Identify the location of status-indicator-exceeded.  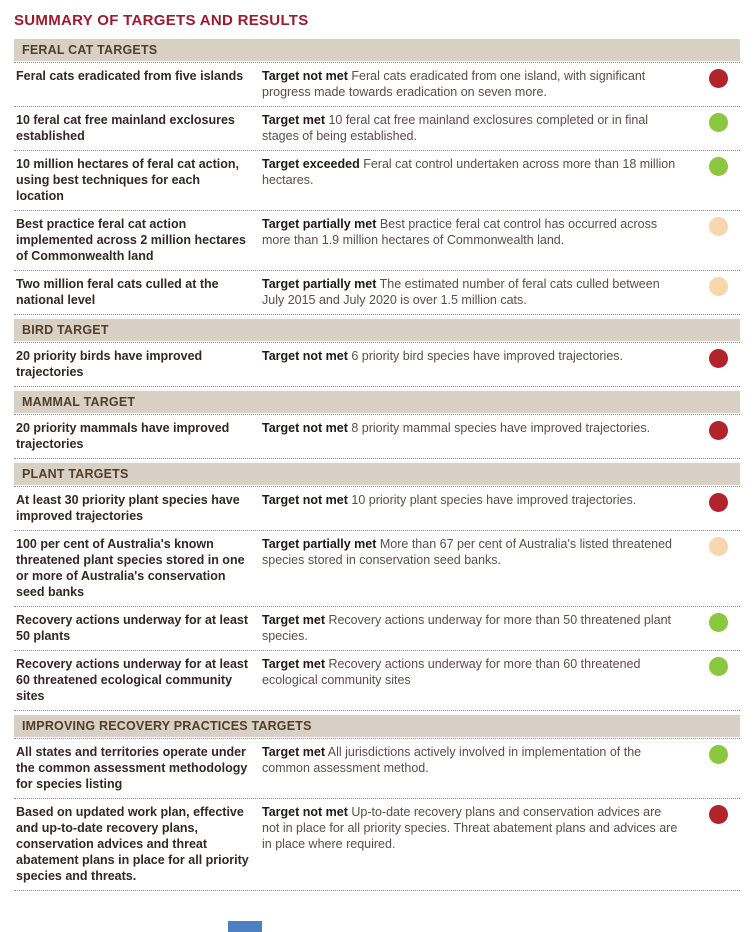
(718, 166).